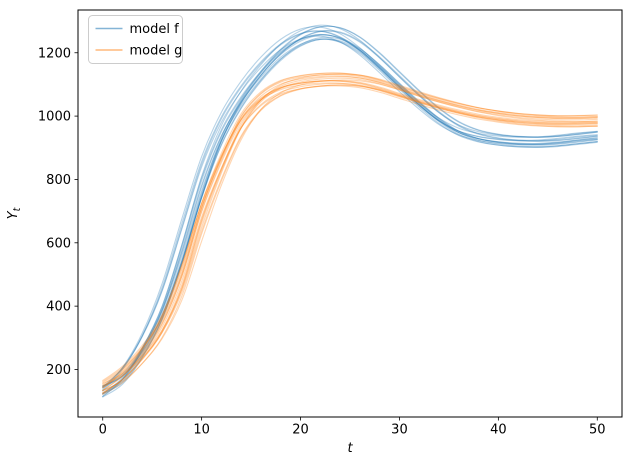 Image resolution: width=630 pixels, height=470 pixels. I want to click on y-tick-label: 800, so click(58, 180).